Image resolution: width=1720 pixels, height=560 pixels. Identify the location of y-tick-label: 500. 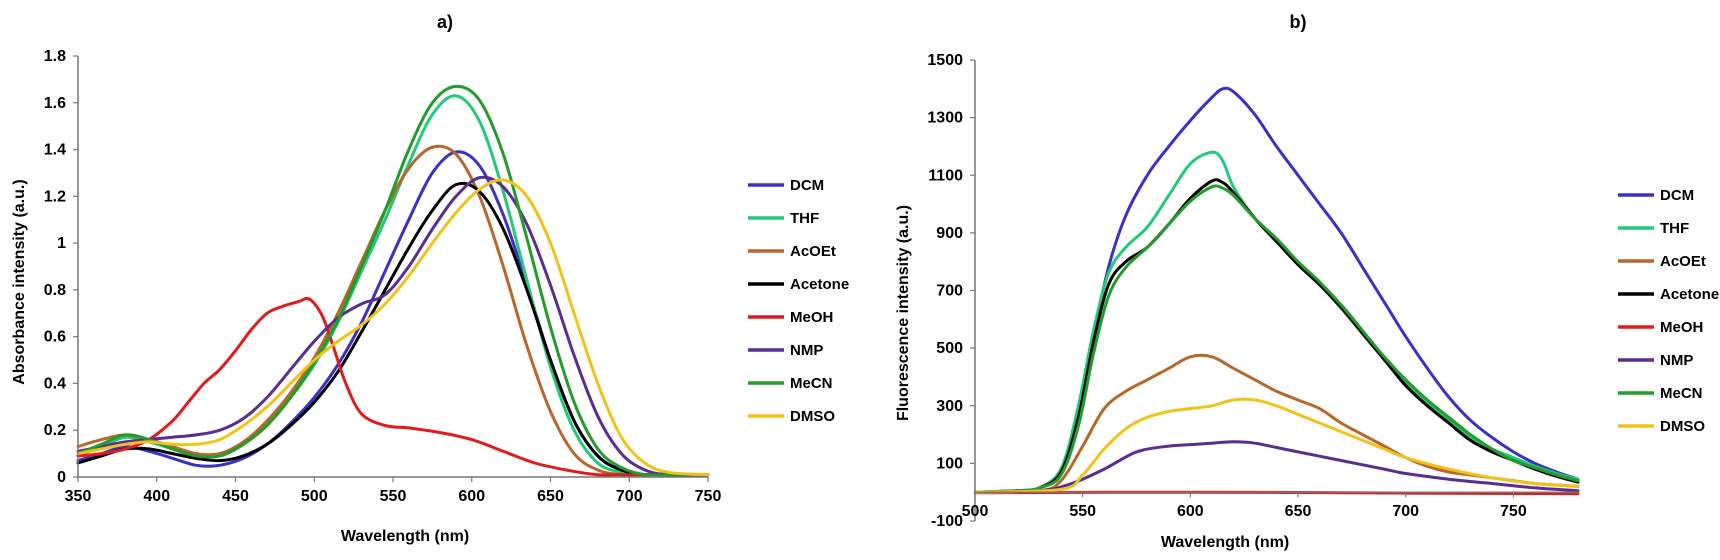
(949, 348).